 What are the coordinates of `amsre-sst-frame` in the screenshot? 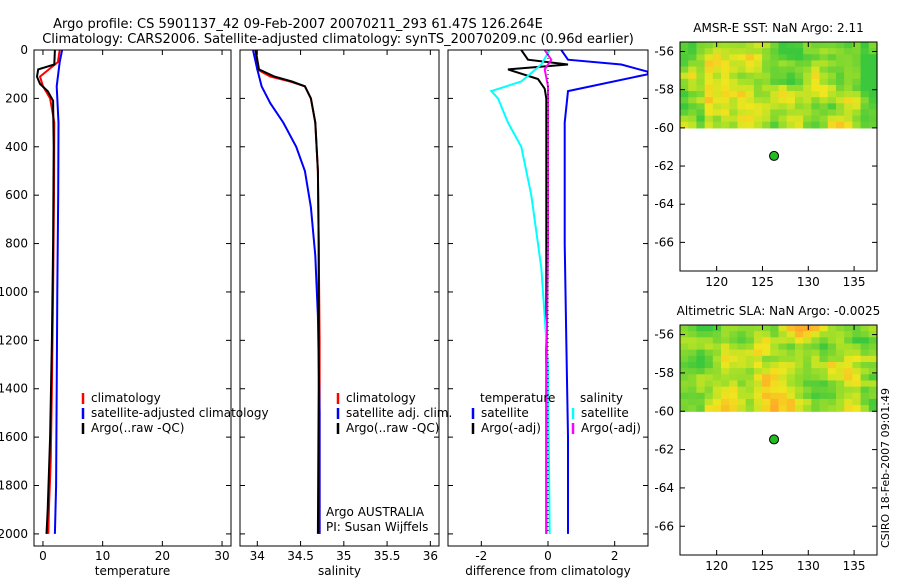 It's located at (778, 156).